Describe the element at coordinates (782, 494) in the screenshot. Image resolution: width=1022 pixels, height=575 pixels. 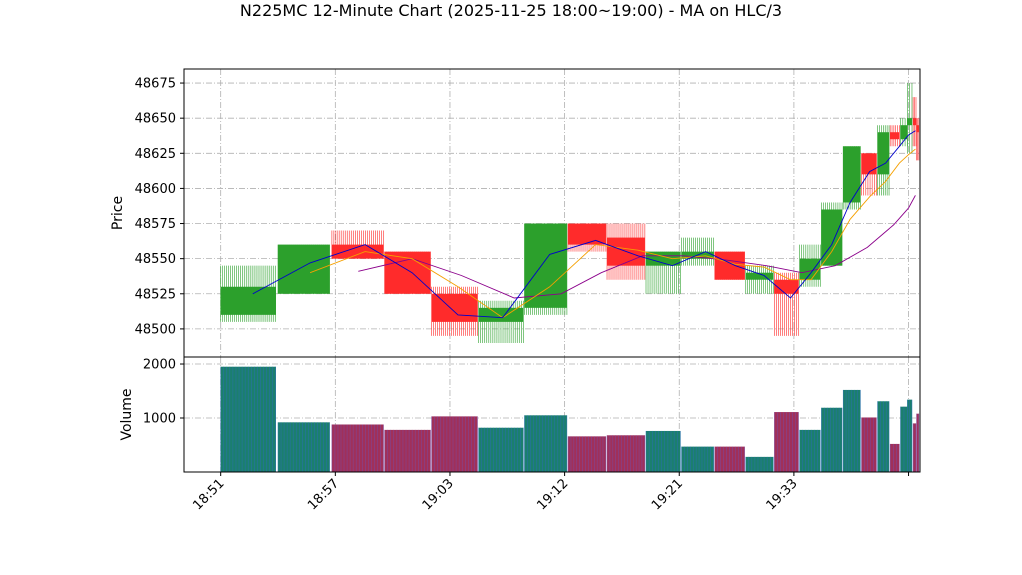
I see `x-tick-label: 19:33` at that location.